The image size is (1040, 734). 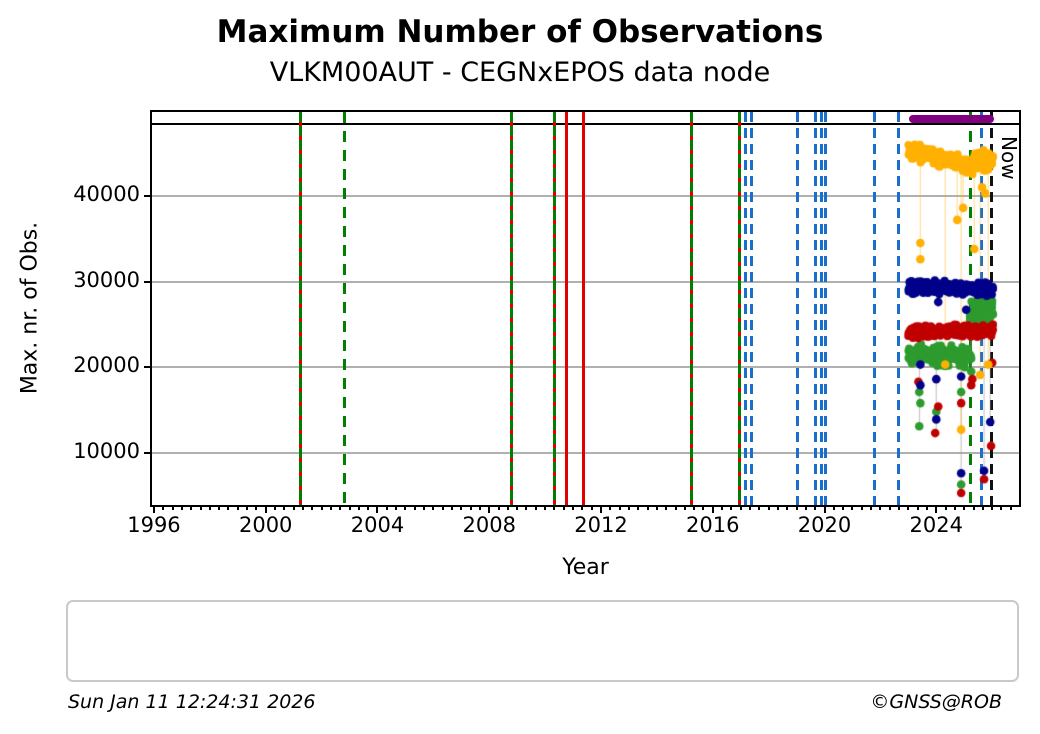 What do you see at coordinates (585, 567) in the screenshot?
I see `x-axis-label: Year` at bounding box center [585, 567].